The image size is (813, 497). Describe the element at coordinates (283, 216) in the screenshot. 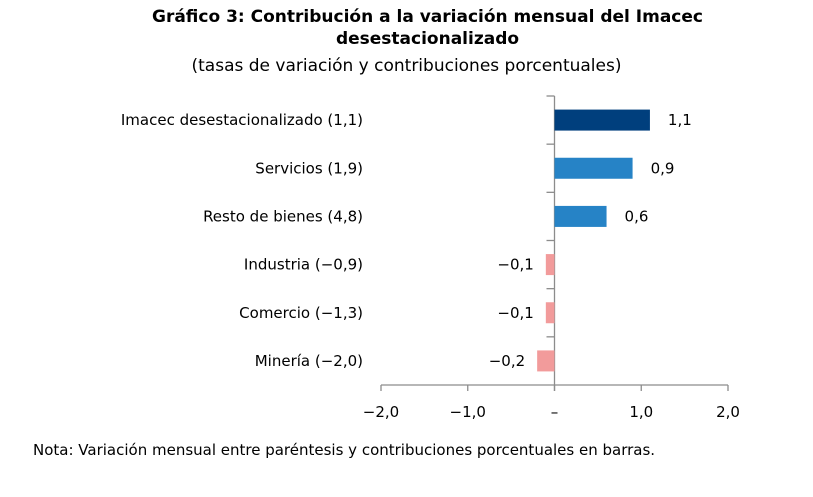

I see `category-label: Resto de bienes (4,8)` at that location.